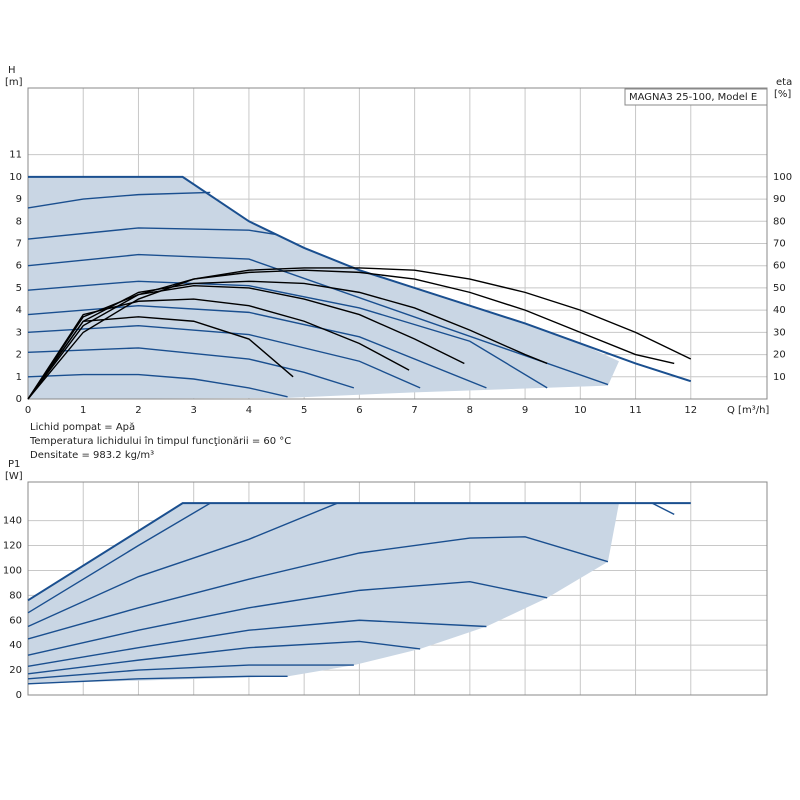 Image resolution: width=800 pixels, height=800 pixels. Describe the element at coordinates (15, 595) in the screenshot. I see `y-tick-label: 80` at that location.